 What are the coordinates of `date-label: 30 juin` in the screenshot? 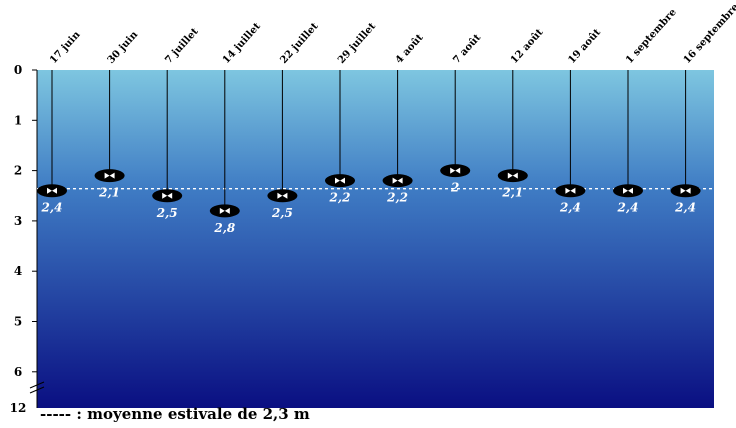 It's located at (123, 47).